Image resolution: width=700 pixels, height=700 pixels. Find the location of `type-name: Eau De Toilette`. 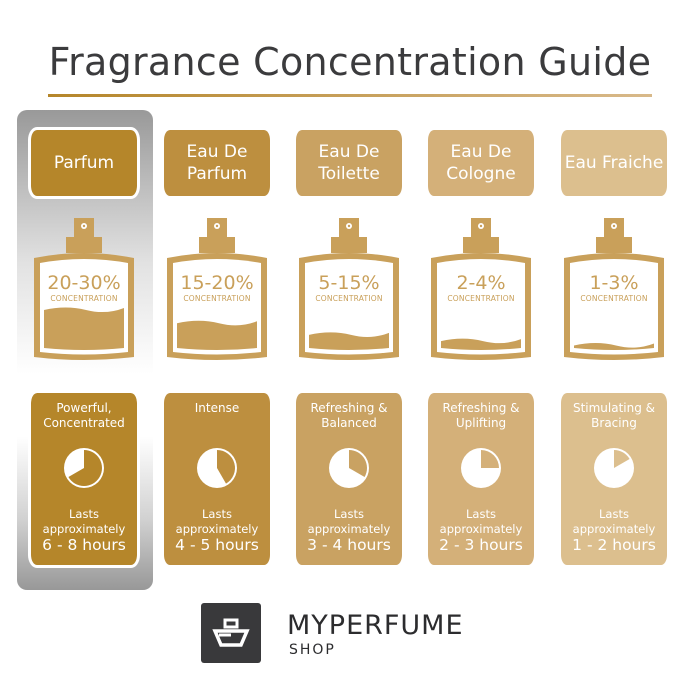

type-name: Eau De Toilette is located at coordinates (349, 163).